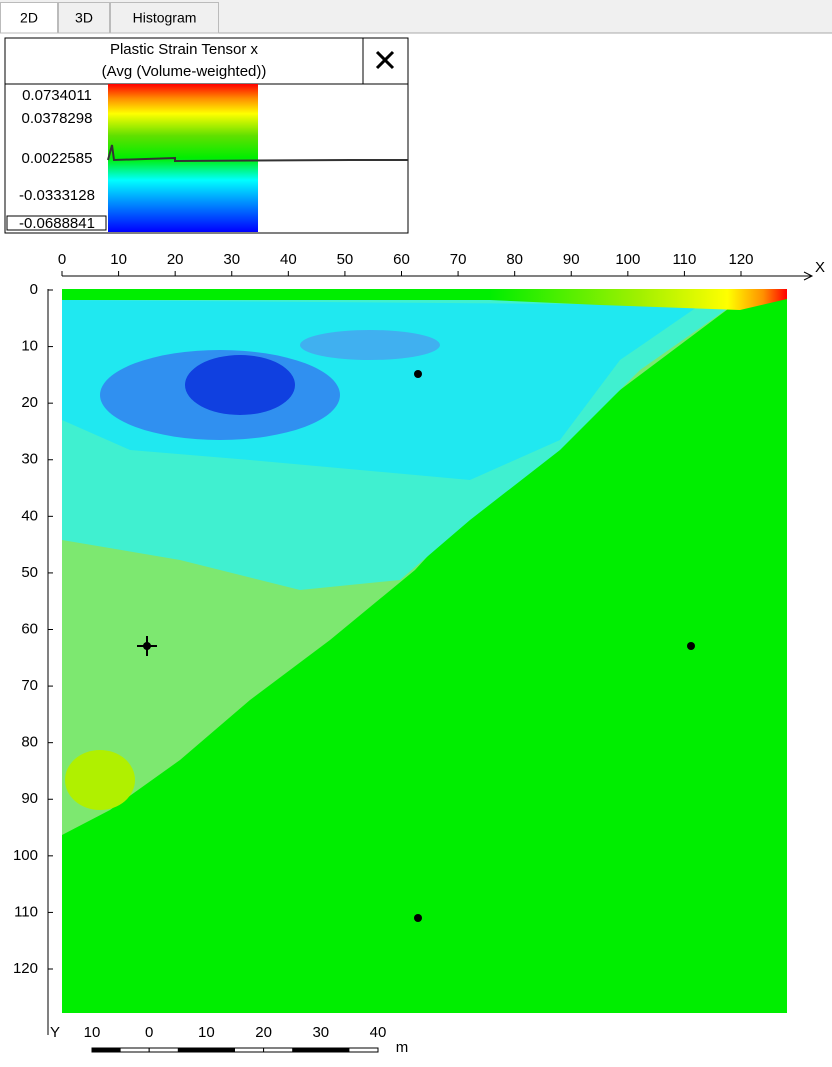 Image resolution: width=832 pixels, height=1067 pixels. Describe the element at coordinates (29, 798) in the screenshot. I see `y-tick-label: 90` at that location.